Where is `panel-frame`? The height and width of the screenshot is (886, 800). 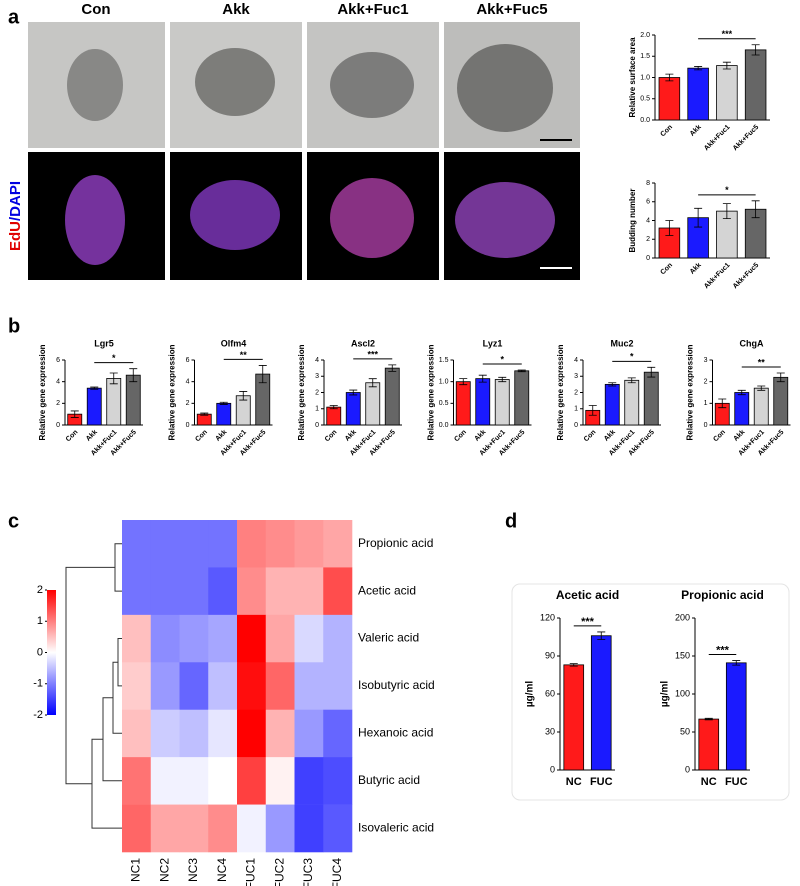 panel-frame is located at coordinates (650, 692).